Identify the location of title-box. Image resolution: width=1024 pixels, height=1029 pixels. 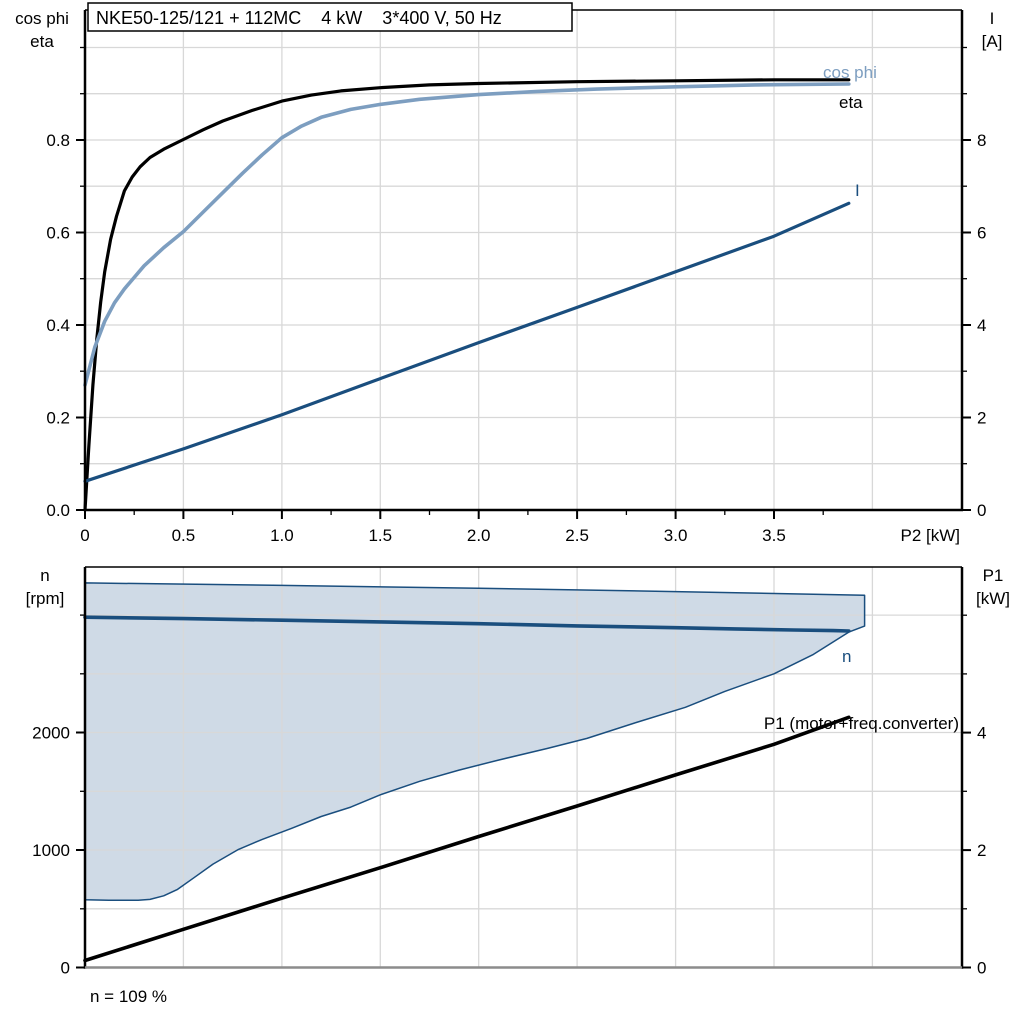
(330, 17).